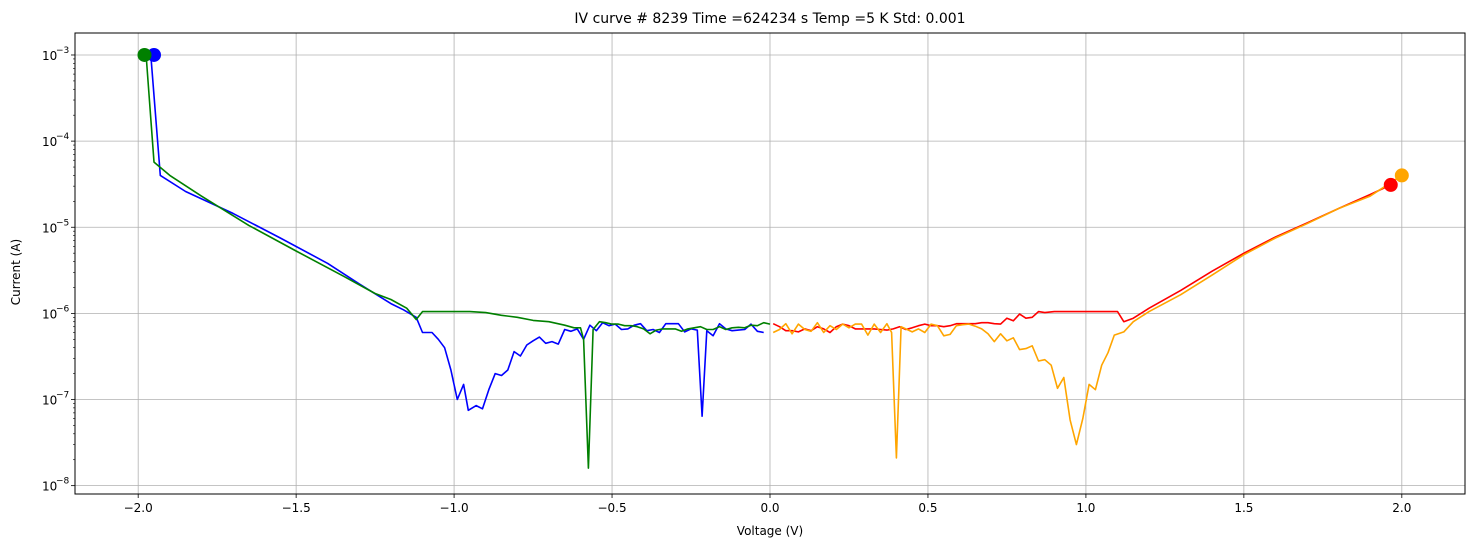 The image size is (1477, 547). I want to click on x-tick-label: 1.5, so click(1243, 508).